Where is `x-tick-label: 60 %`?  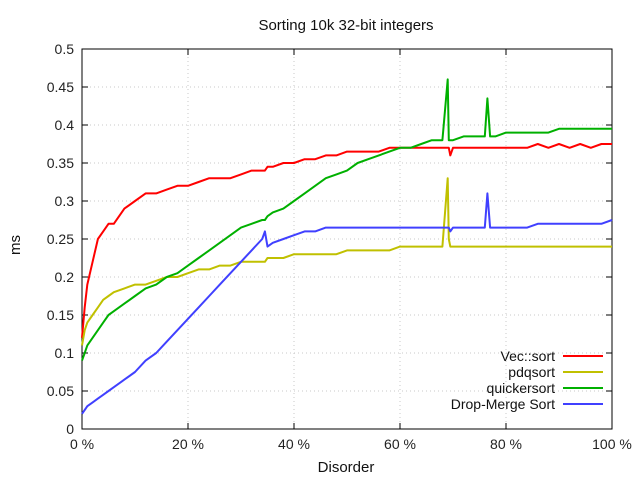 x-tick-label: 60 % is located at coordinates (400, 444).